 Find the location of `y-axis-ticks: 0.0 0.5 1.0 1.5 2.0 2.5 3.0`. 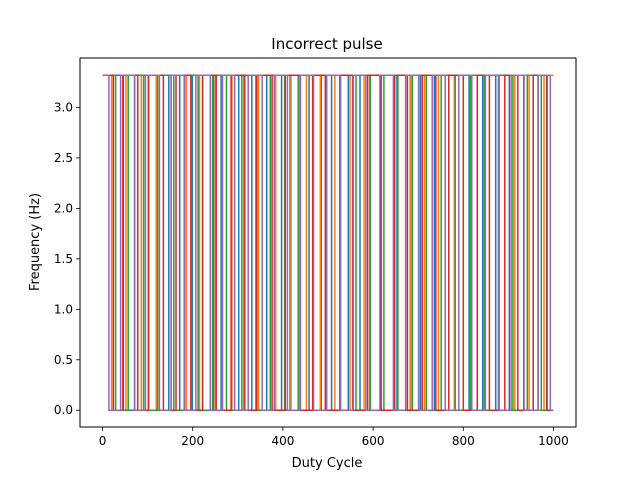

y-axis-ticks: 0.0 0.5 1.0 1.5 2.0 2.5 3.0 is located at coordinates (67, 258).